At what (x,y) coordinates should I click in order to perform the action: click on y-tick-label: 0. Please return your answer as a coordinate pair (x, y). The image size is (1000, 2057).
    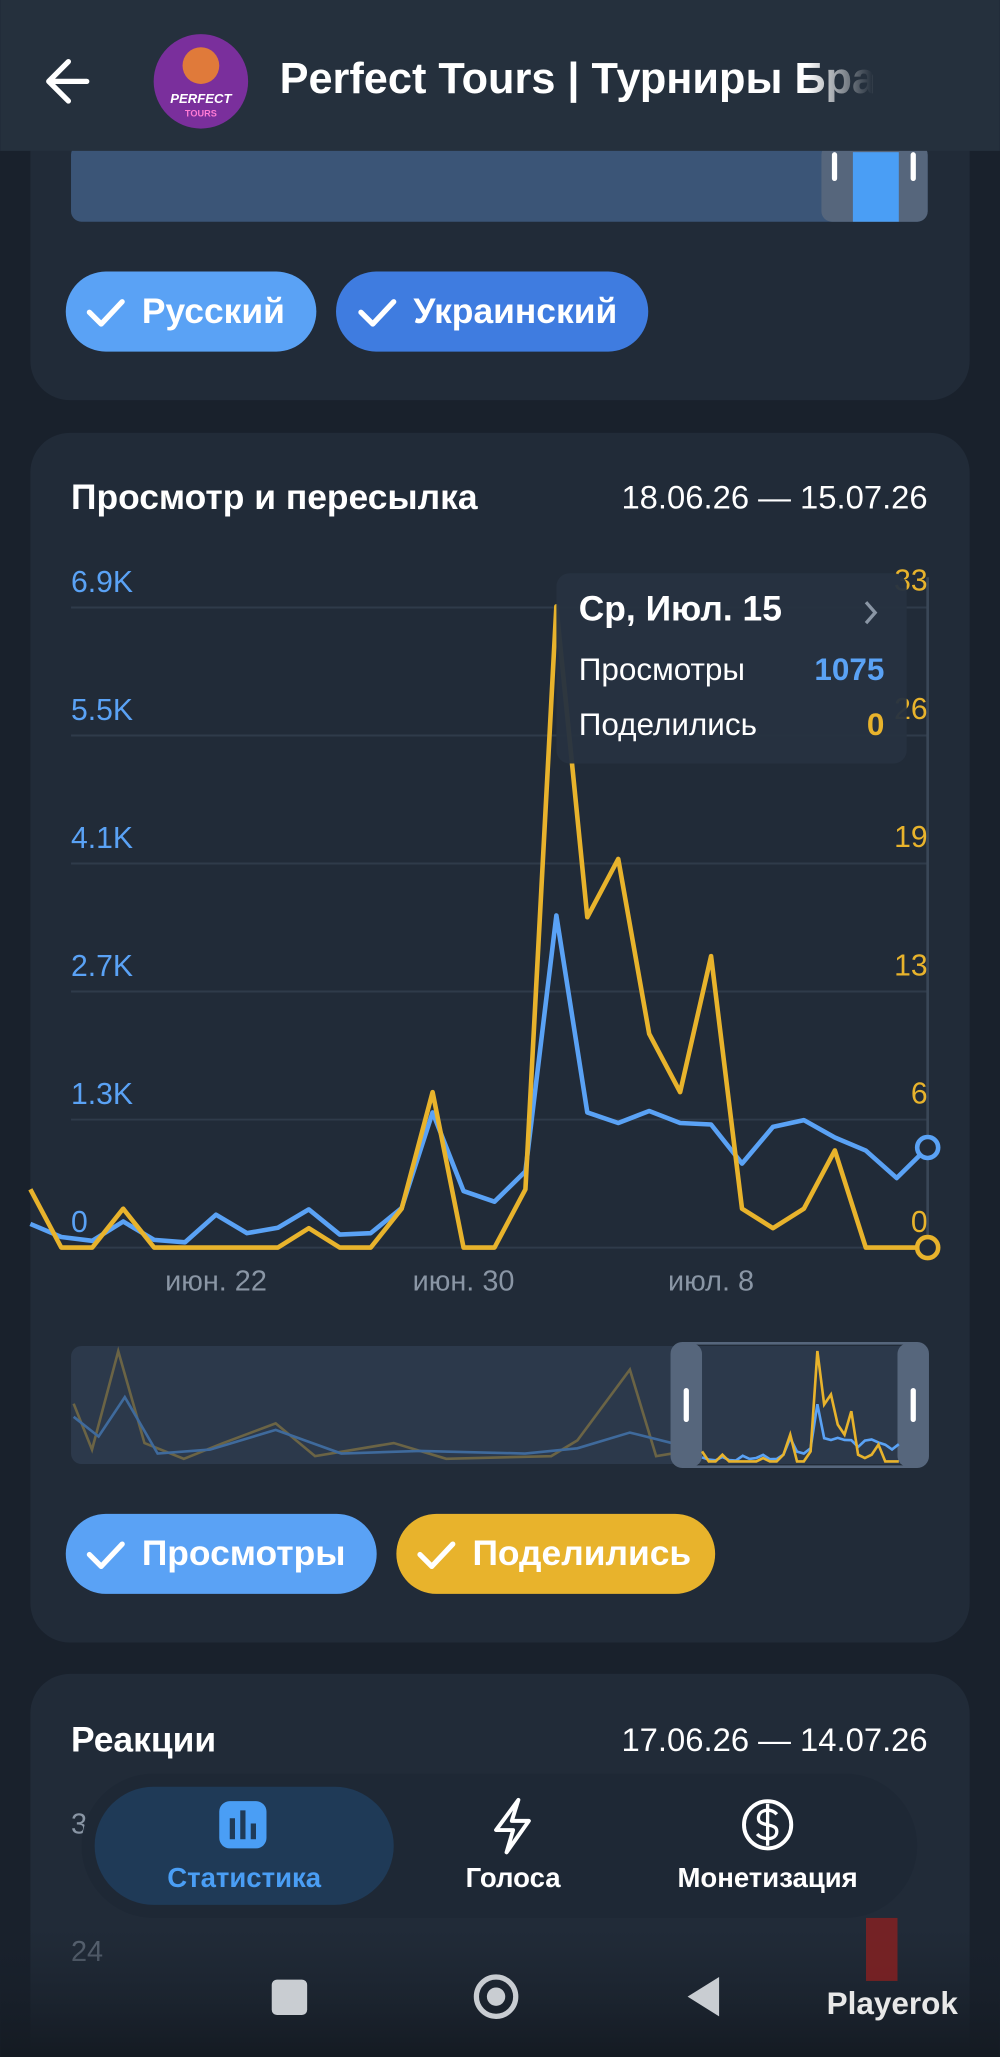
    Looking at the image, I should click on (79, 1222).